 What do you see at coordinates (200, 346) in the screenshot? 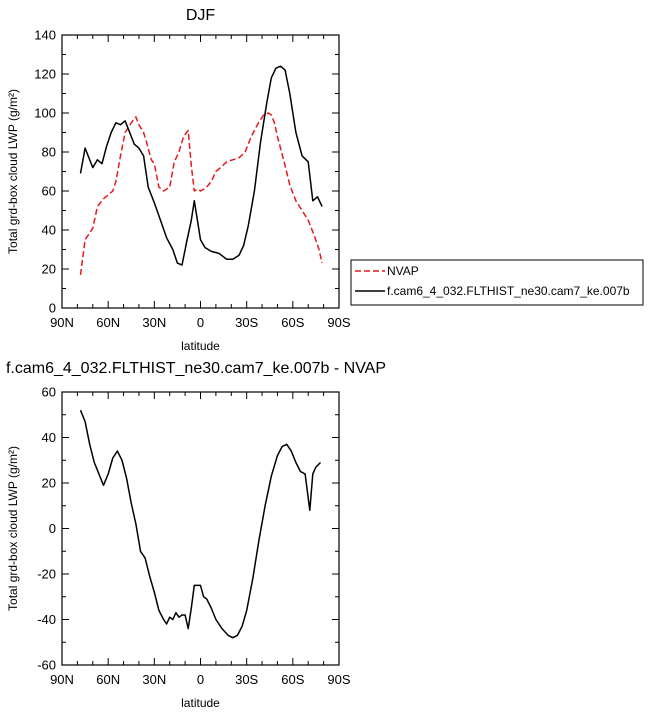
I see `top-chart-xlabel: latitude` at bounding box center [200, 346].